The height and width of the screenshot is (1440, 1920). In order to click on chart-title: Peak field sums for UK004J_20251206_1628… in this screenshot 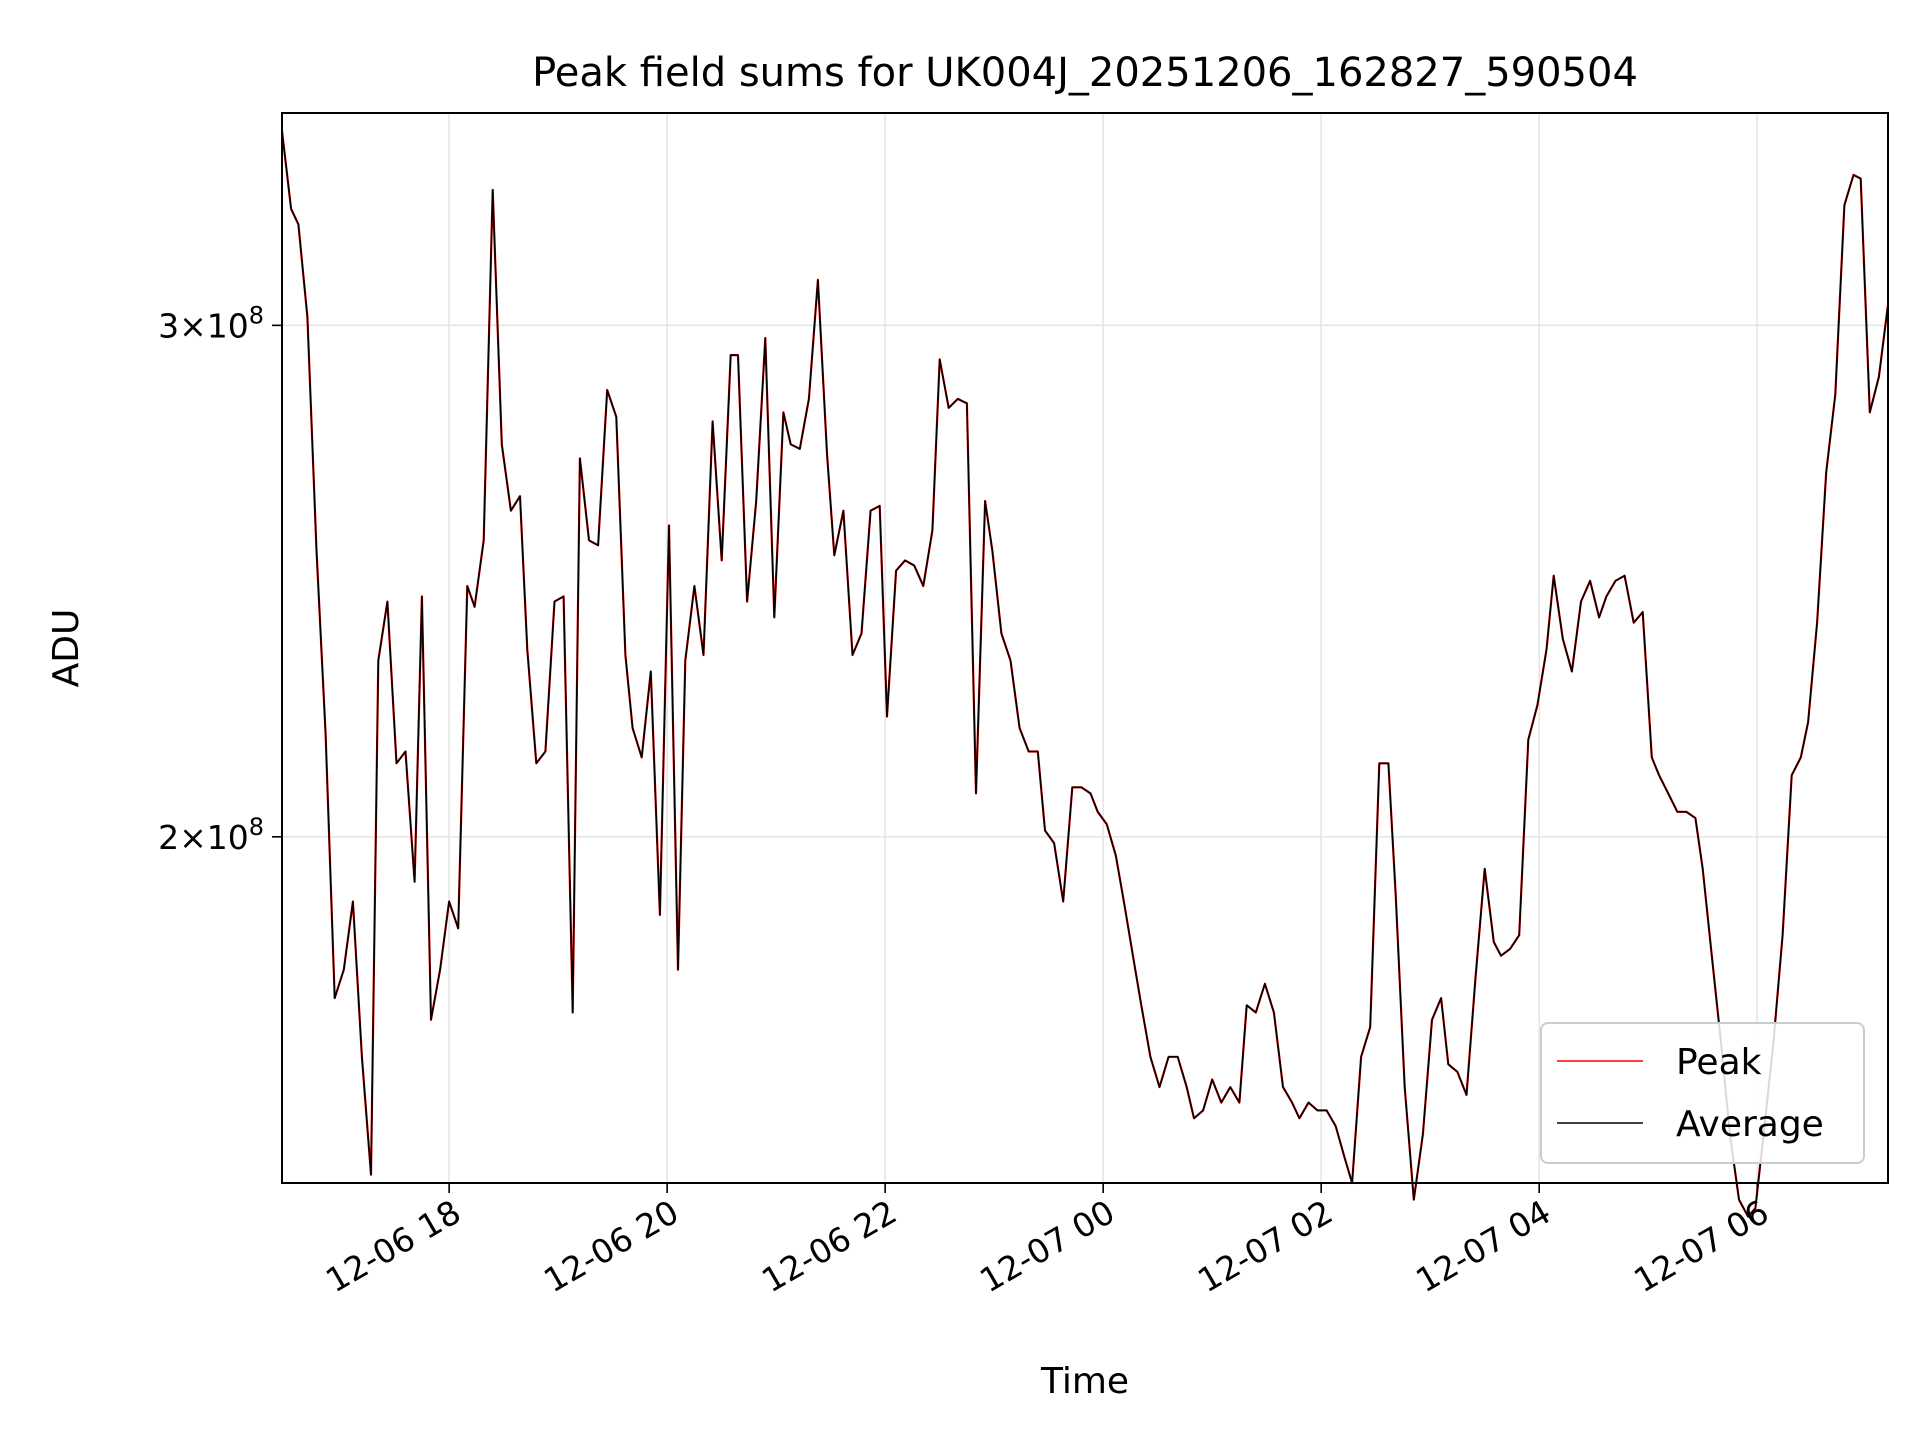, I will do `click(1085, 73)`.